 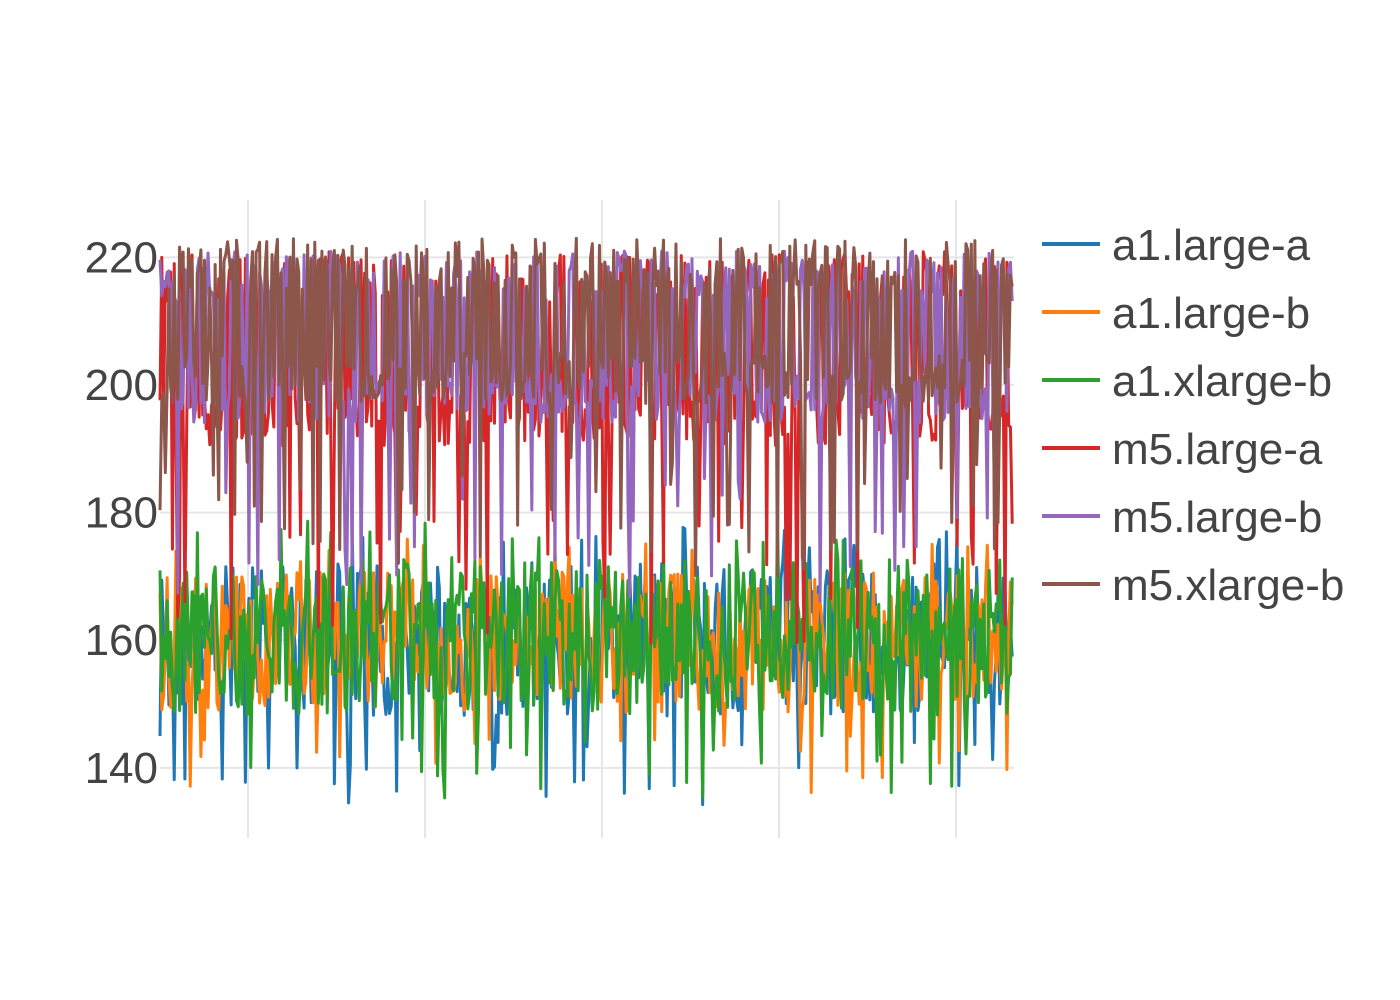 What do you see at coordinates (1211, 245) in the screenshot?
I see `legend-label: a1.large-a` at bounding box center [1211, 245].